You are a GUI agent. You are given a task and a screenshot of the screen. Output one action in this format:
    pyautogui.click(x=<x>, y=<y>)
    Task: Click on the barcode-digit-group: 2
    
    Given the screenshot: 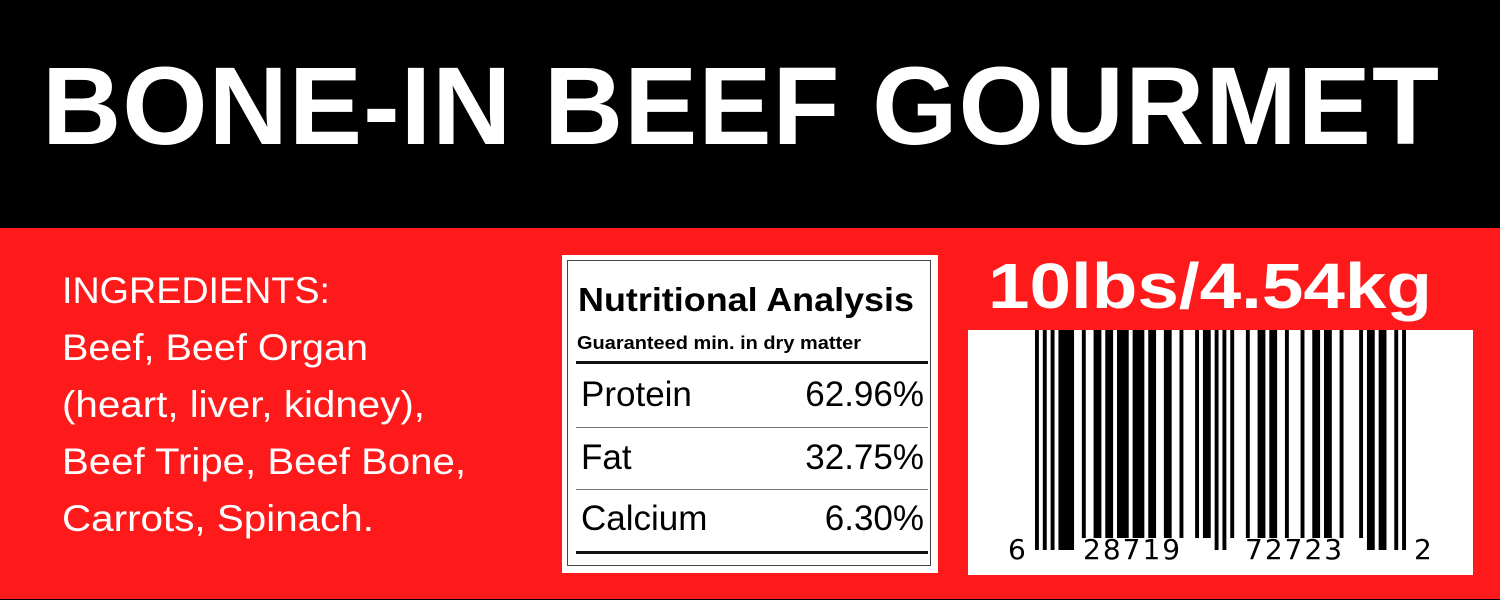 What is the action you would take?
    pyautogui.click(x=1423, y=549)
    